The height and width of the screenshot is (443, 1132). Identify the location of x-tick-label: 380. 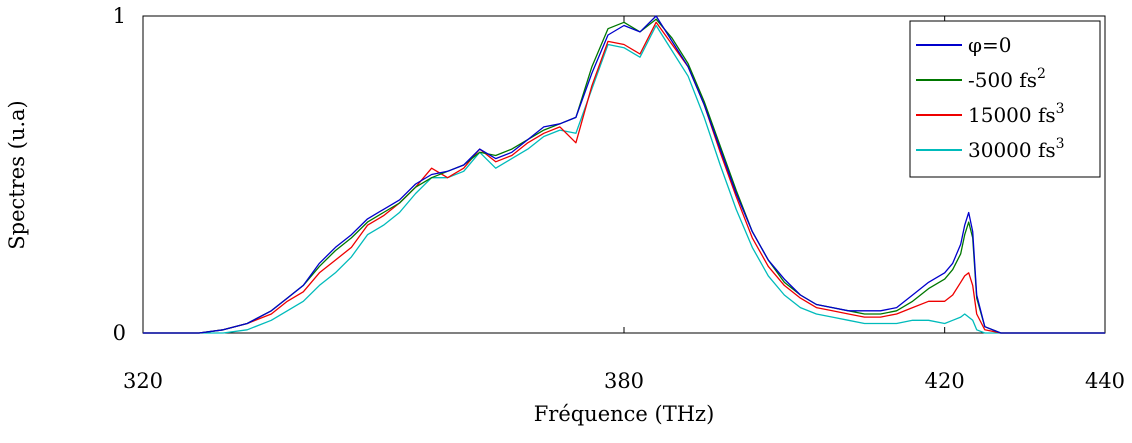
(624, 381).